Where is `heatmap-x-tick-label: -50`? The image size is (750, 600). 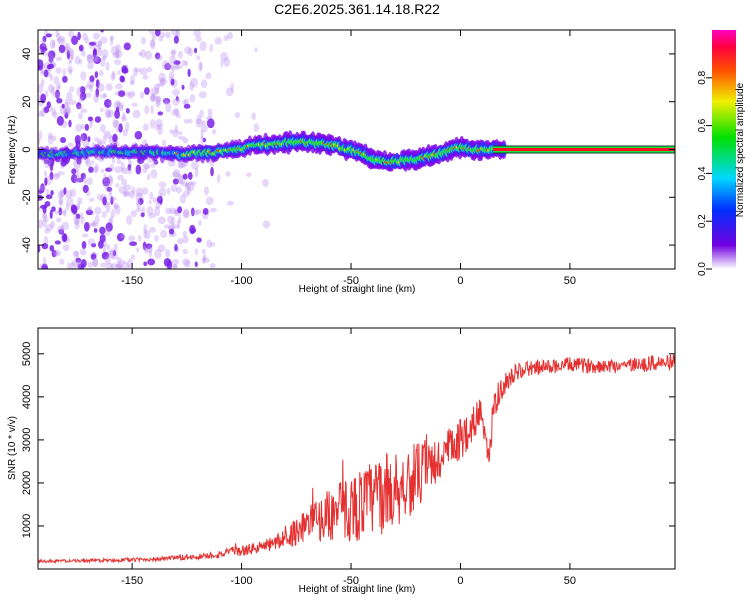 heatmap-x-tick-label: -50 is located at coordinates (351, 281).